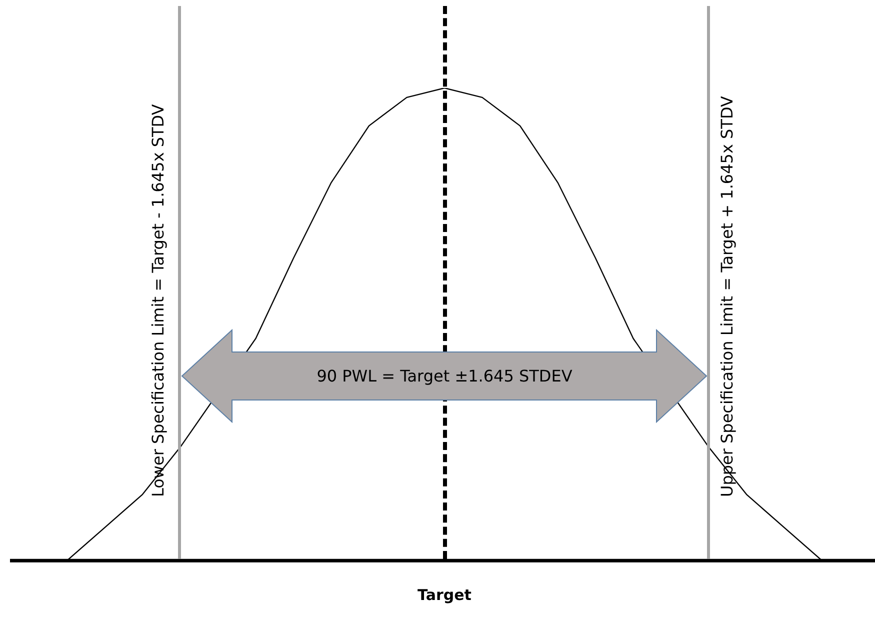 The height and width of the screenshot is (619, 875). What do you see at coordinates (158, 300) in the screenshot?
I see `annotation: Lower Specification Limit = Target - 1.645x STDV` at bounding box center [158, 300].